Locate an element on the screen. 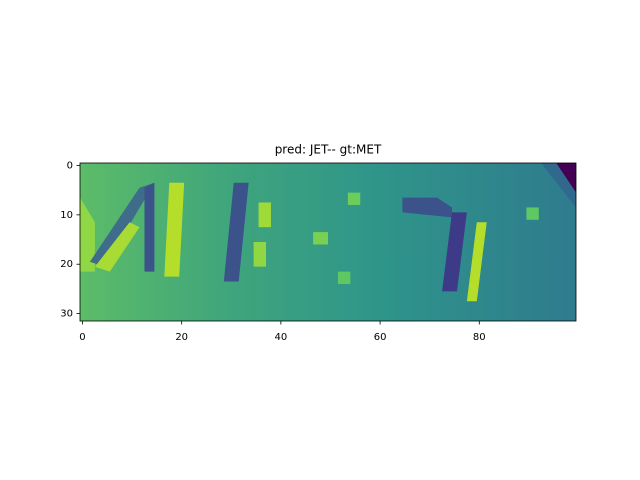  y-tick-label: 10 is located at coordinates (66, 215).